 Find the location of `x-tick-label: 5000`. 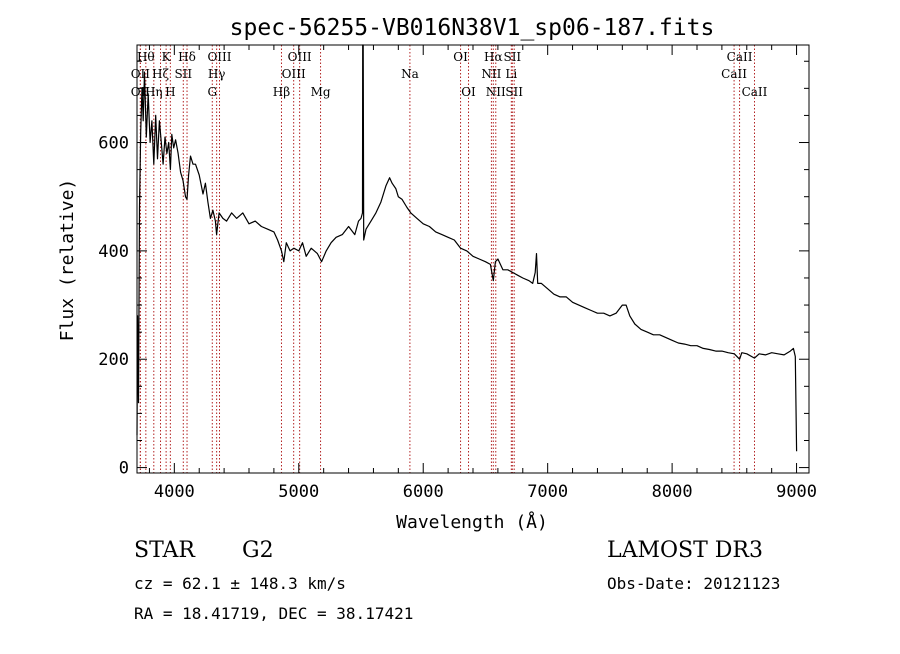

x-tick-label: 5000 is located at coordinates (298, 492).